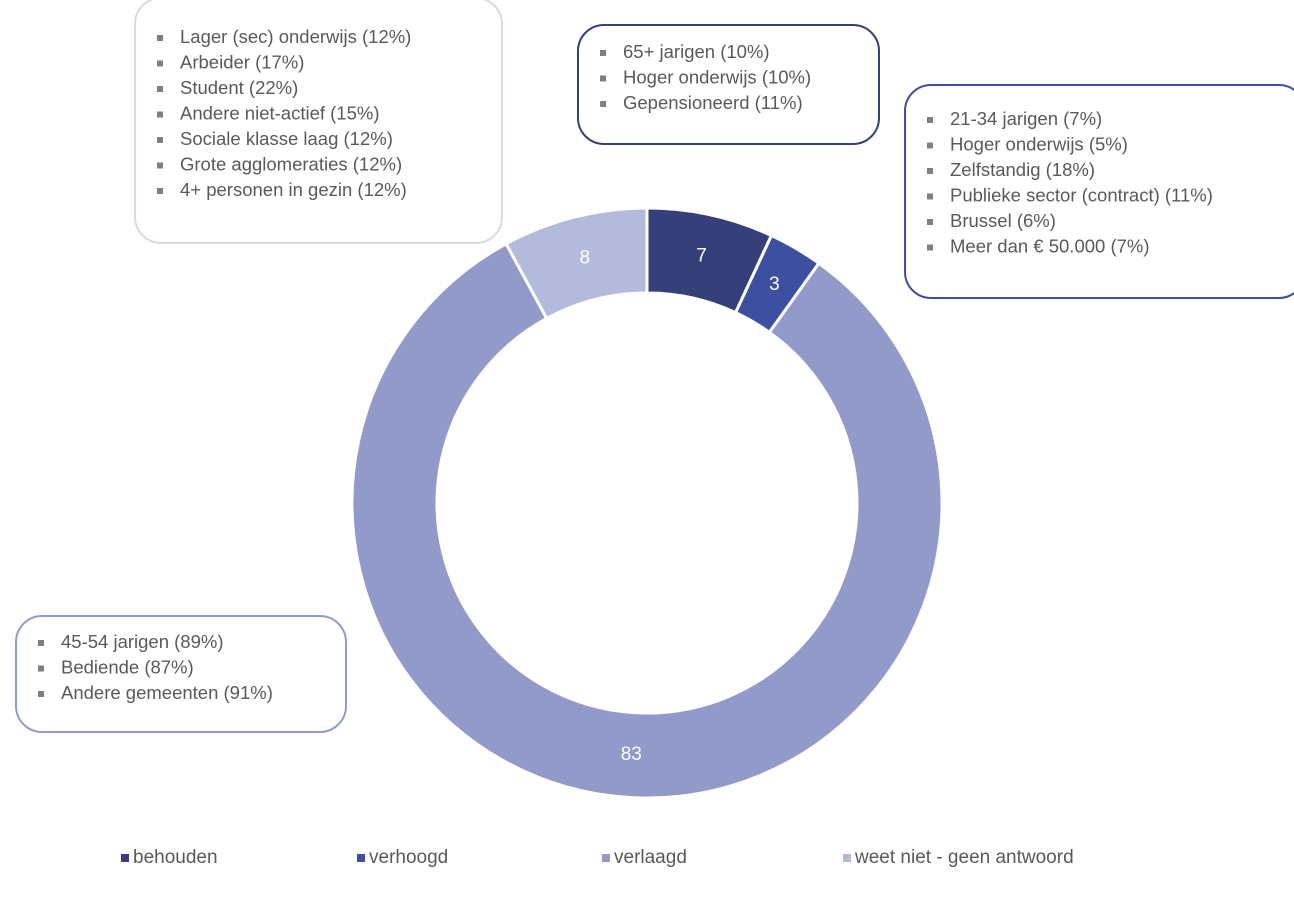 The image size is (1294, 900). I want to click on callout-line: Arbeider (17%), so click(242, 61).